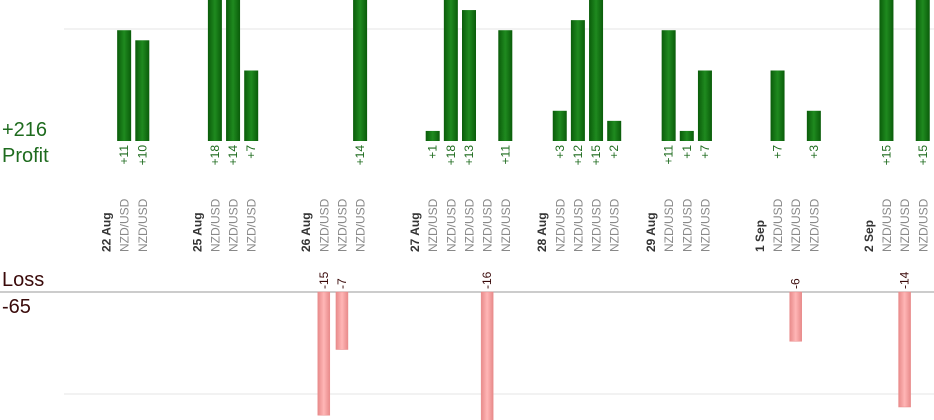 This screenshot has height=420, width=934. I want to click on profit-value-label: +13, so click(469, 155).